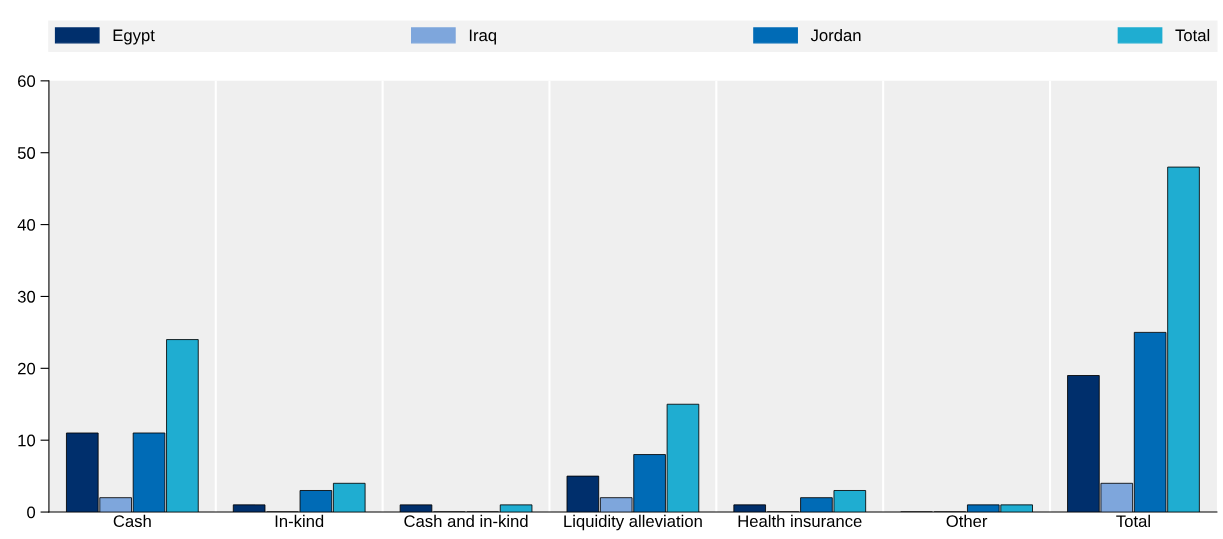  Describe the element at coordinates (27, 368) in the screenshot. I see `y-tick-label: 20` at that location.